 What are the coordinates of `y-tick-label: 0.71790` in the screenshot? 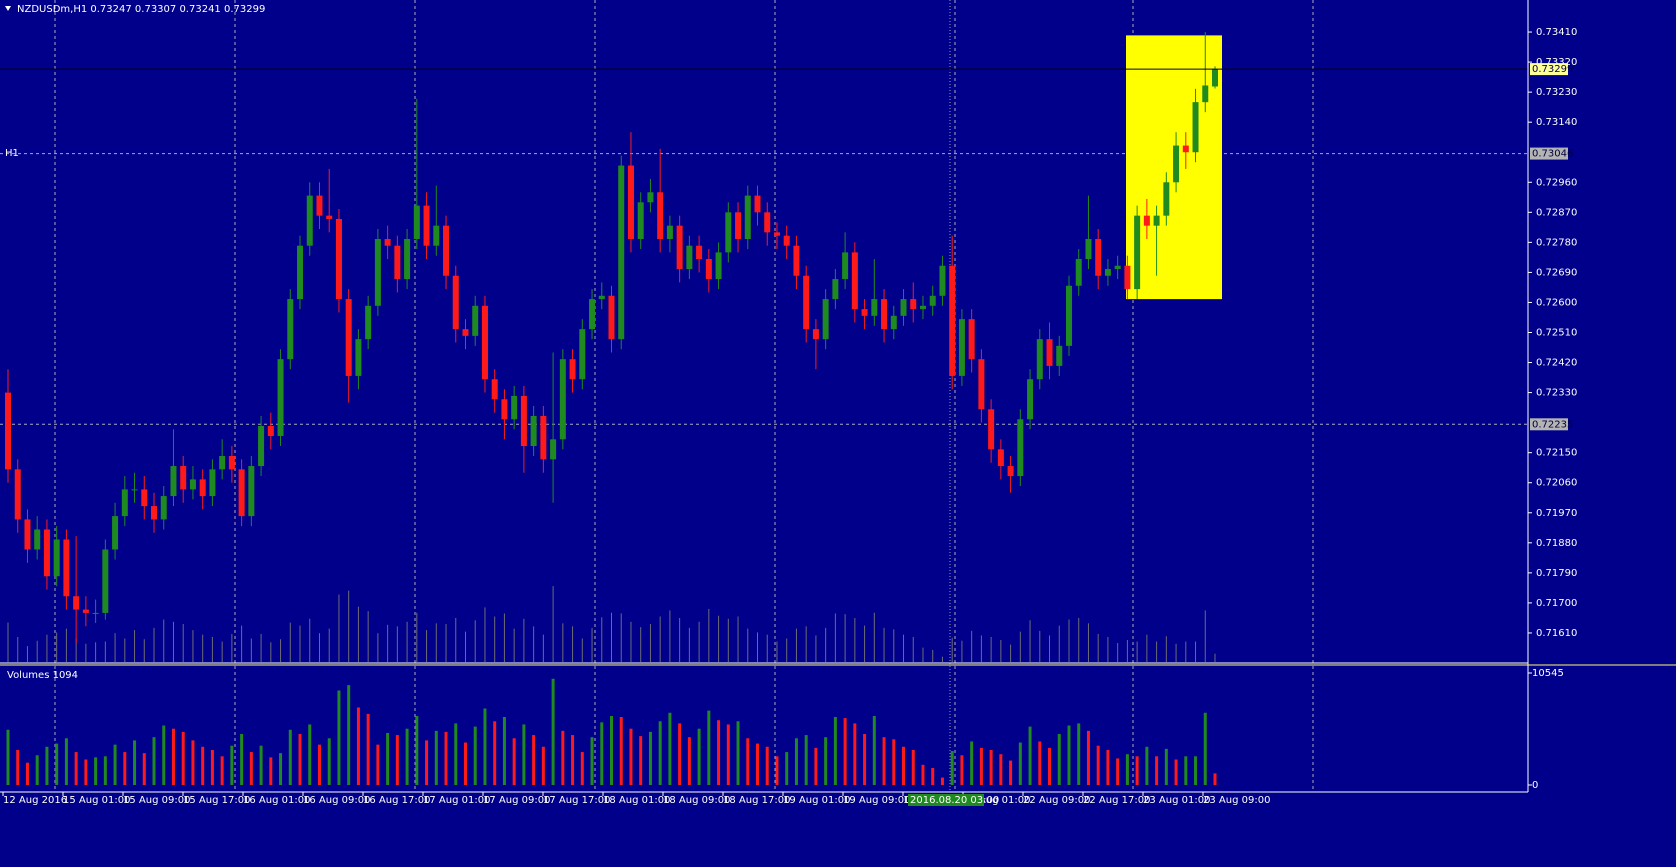 It's located at (1556, 573).